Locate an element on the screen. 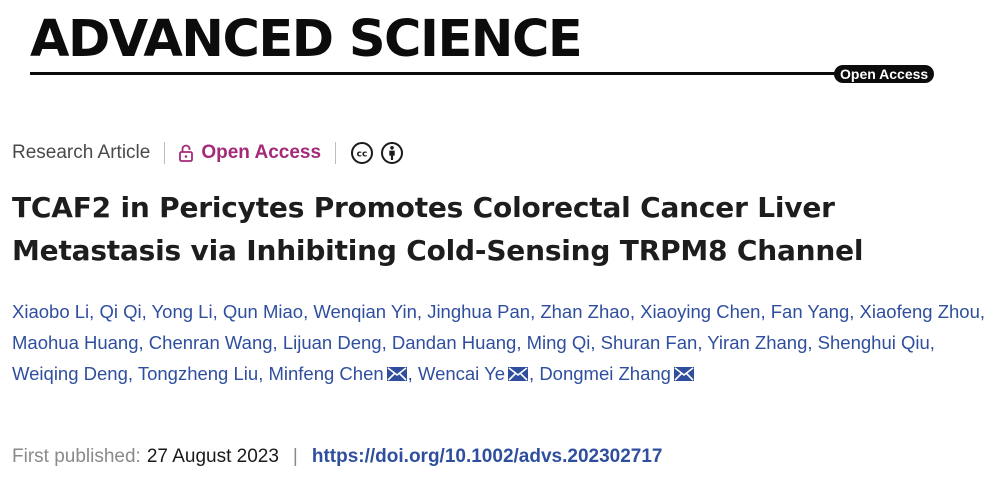 The image size is (1003, 481). author-link: Xiaoying Chen is located at coordinates (700, 311).